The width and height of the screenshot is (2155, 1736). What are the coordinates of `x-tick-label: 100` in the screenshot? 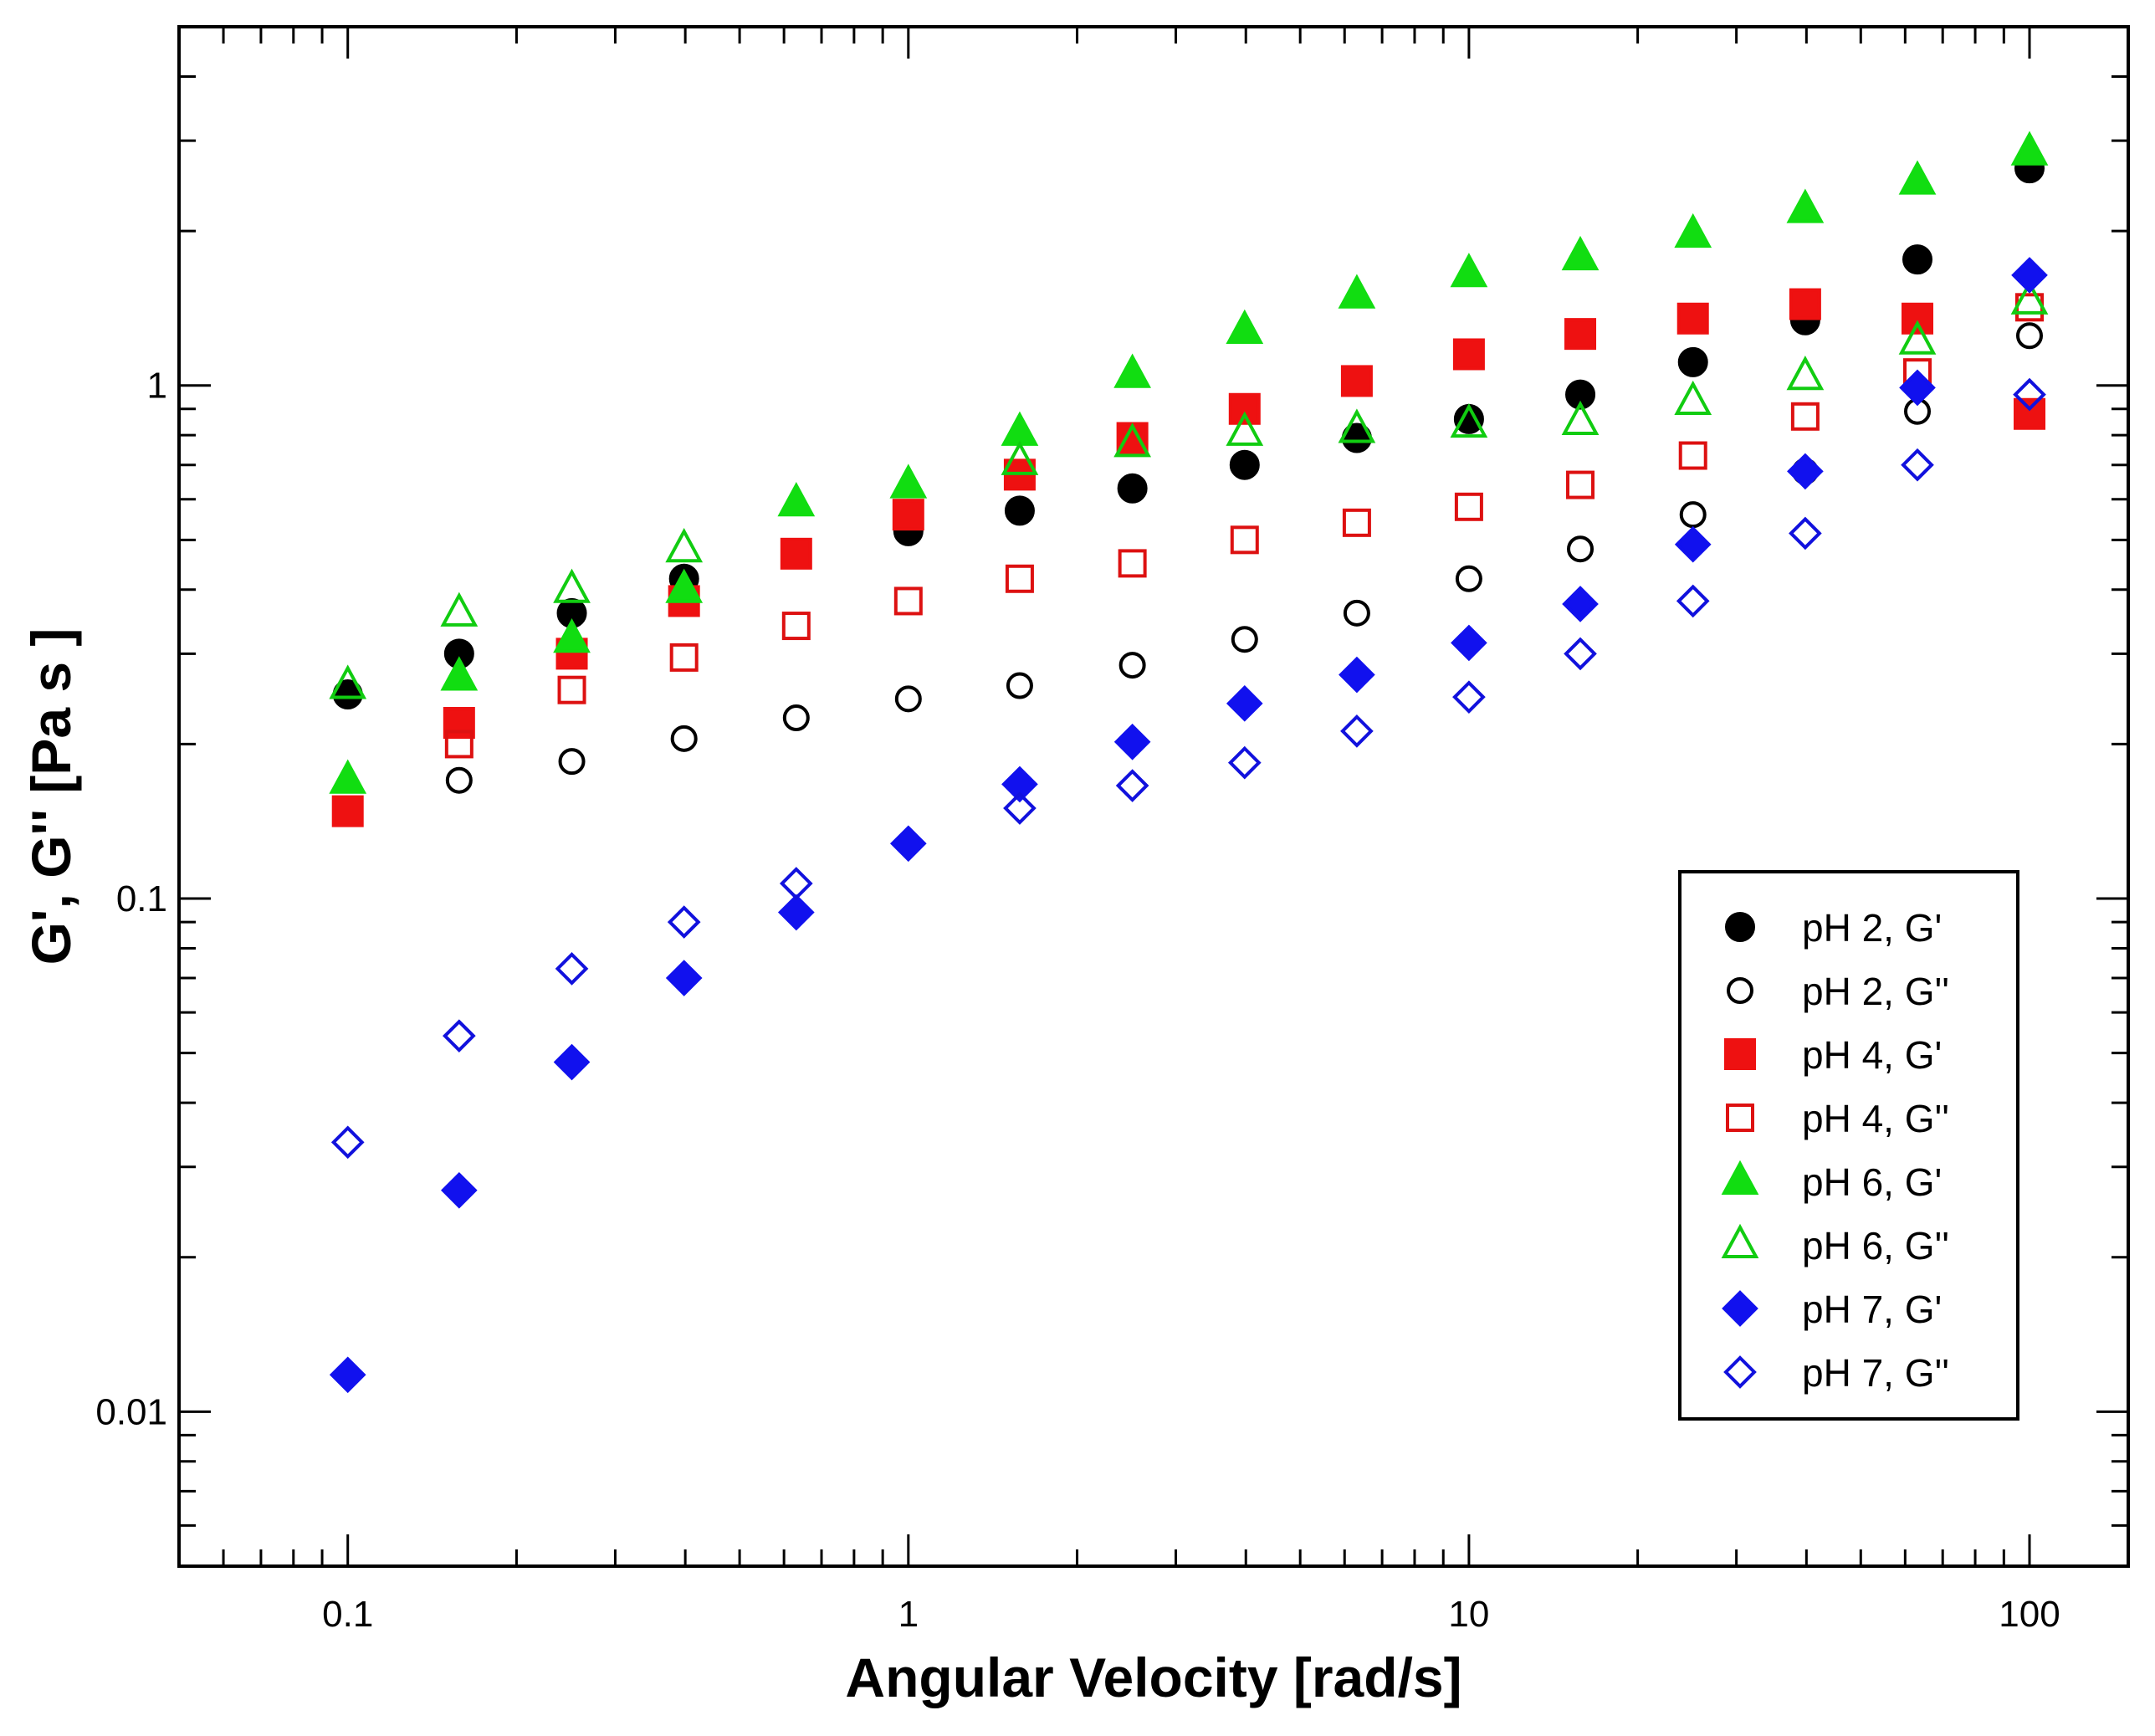 It's located at (2029, 1614).